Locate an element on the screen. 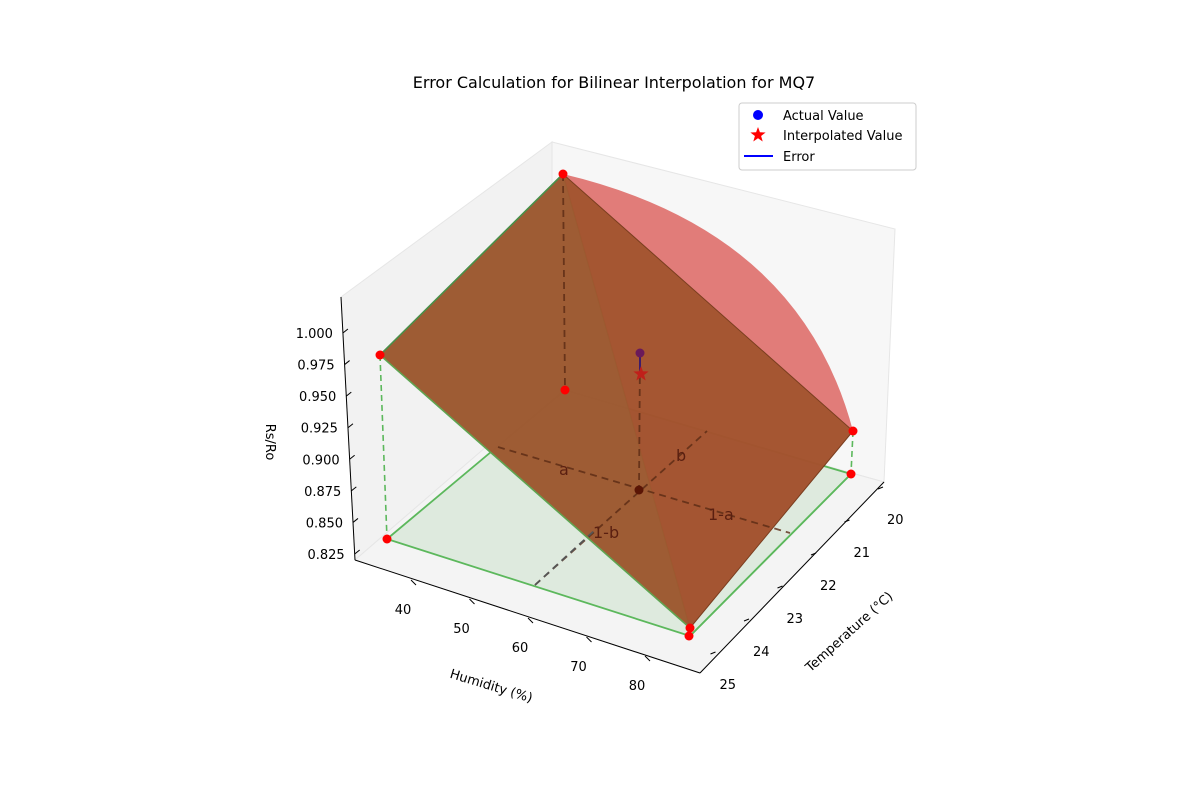 The width and height of the screenshot is (1200, 800). z-tick-group: 0.825 0.850 0.875 0.900 0.925 0.950 0.975 1.000 is located at coordinates (328, 445).